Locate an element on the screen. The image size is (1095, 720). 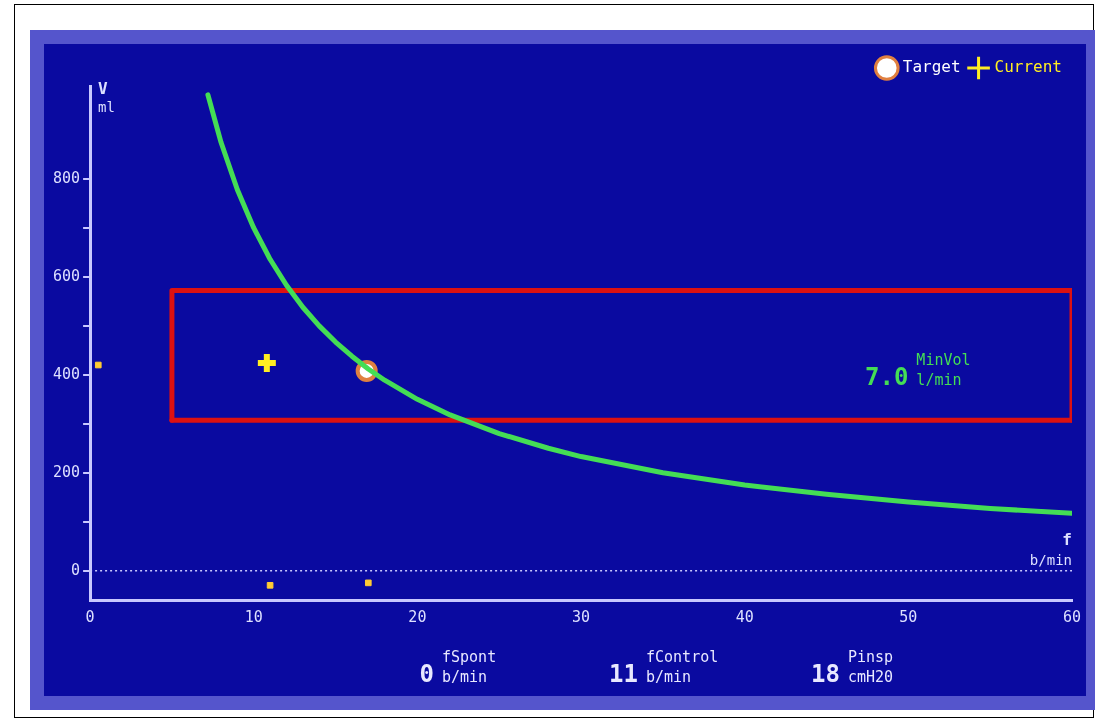
x-axis-title: f b/min is located at coordinates (1050, 548).